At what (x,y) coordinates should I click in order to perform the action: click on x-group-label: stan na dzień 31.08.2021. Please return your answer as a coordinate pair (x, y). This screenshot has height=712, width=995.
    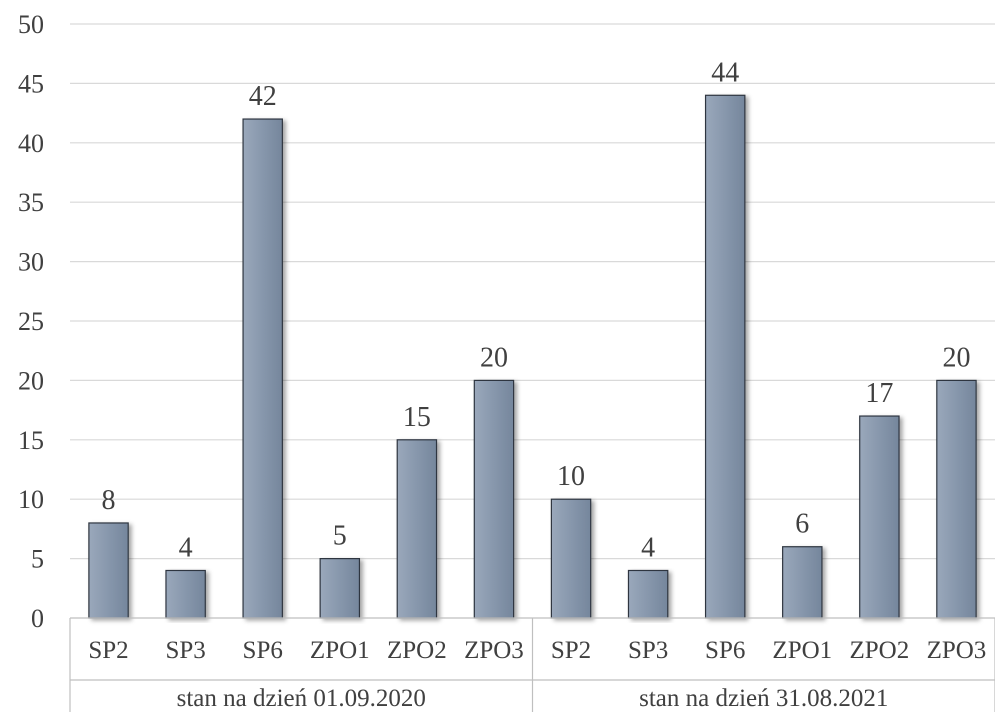
    Looking at the image, I should click on (763, 698).